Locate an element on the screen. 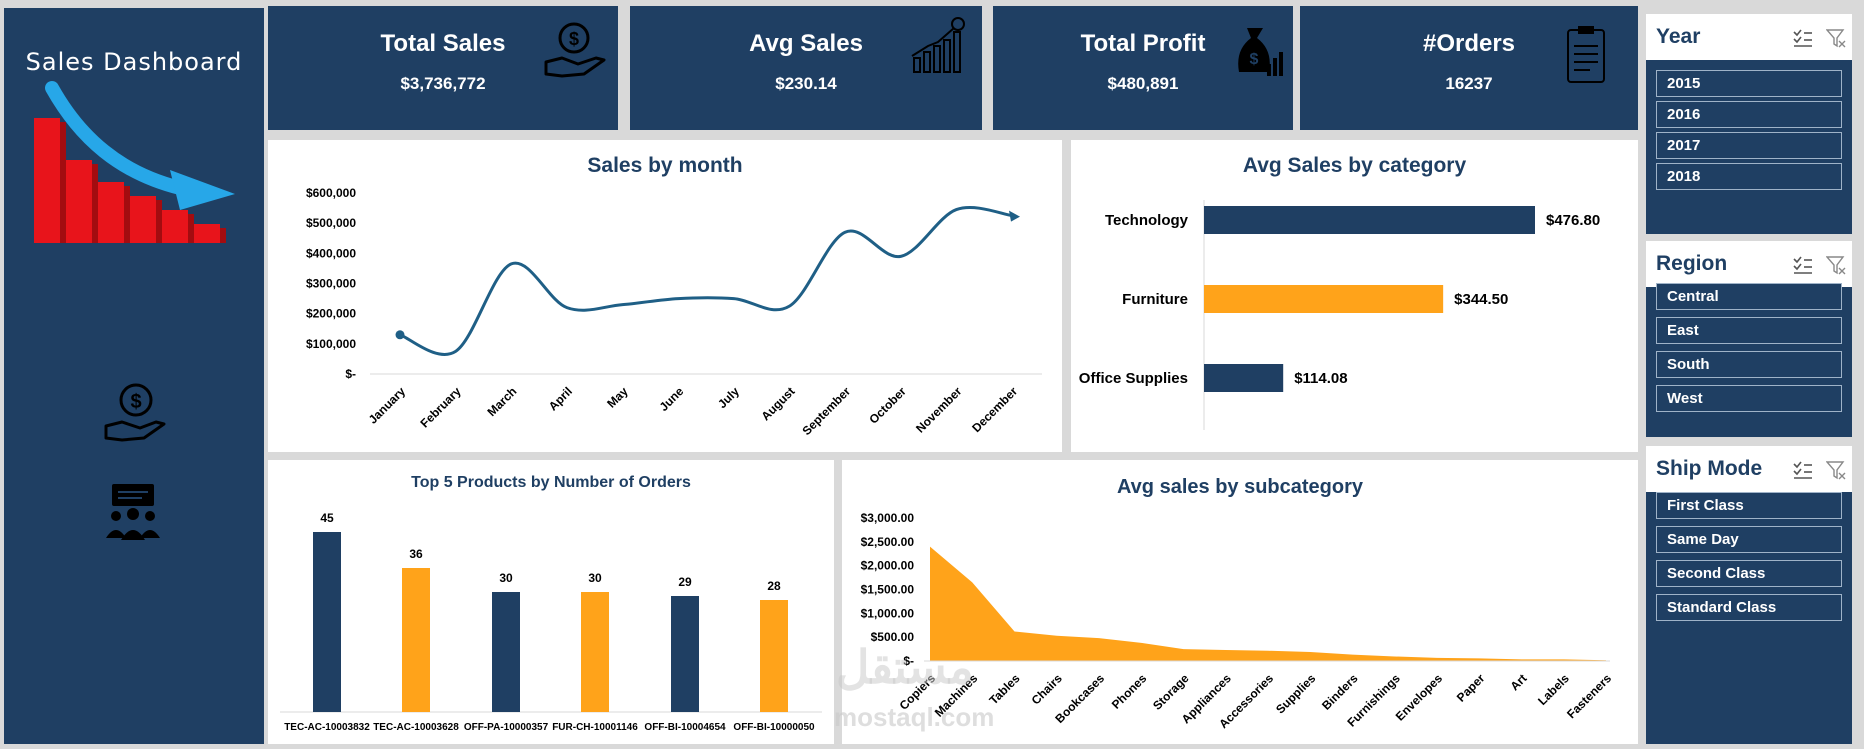  slicer-item-same-day: Same Day is located at coordinates (1749, 539).